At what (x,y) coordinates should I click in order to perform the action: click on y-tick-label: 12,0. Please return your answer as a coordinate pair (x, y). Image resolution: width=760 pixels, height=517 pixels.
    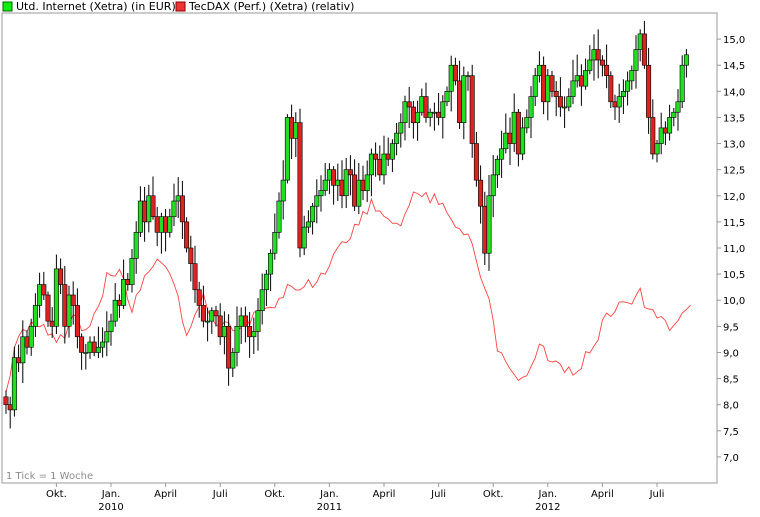
    Looking at the image, I should click on (734, 197).